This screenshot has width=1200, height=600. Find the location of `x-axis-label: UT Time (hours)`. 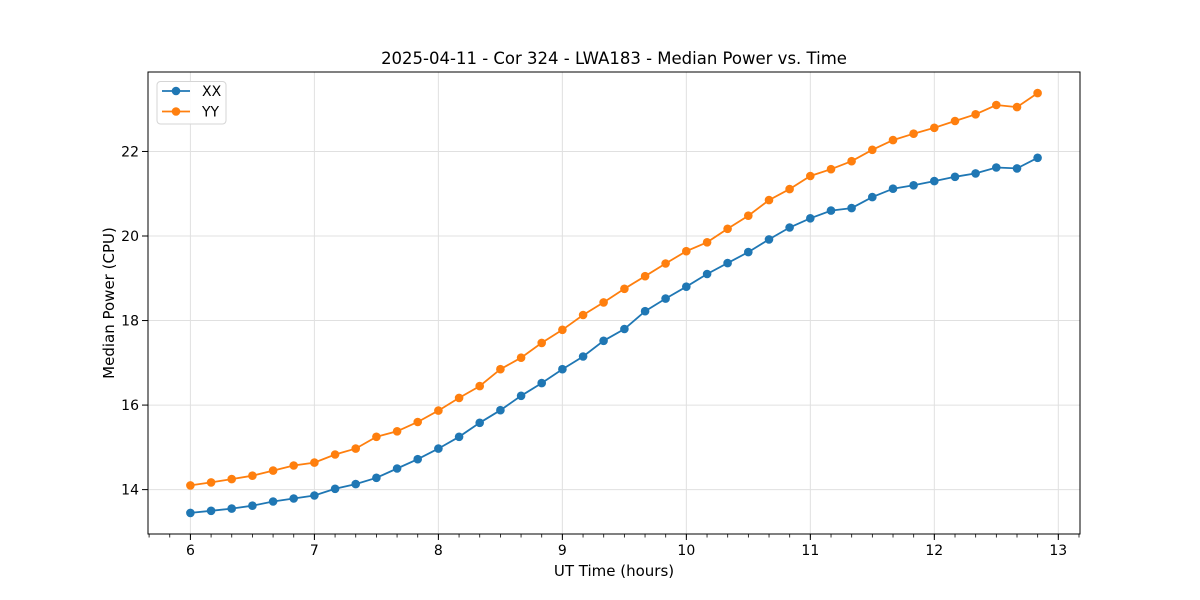

x-axis-label: UT Time (hours) is located at coordinates (614, 571).